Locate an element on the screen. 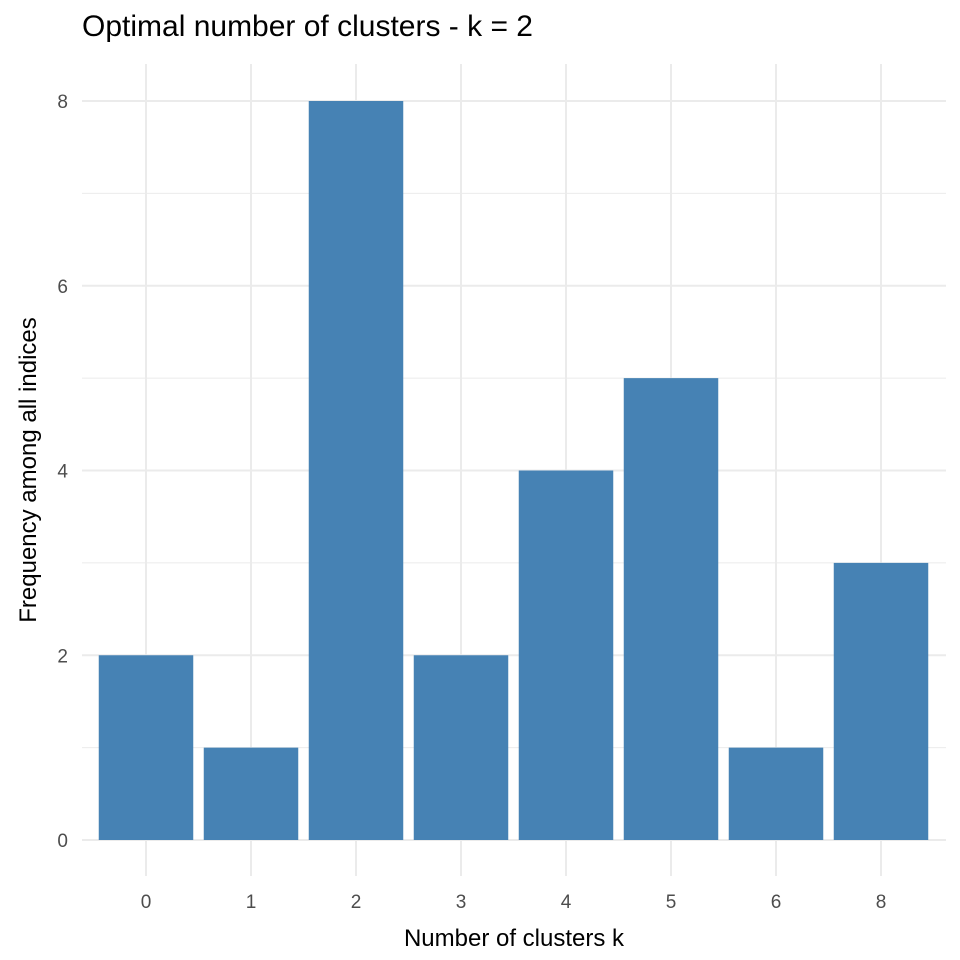 The width and height of the screenshot is (960, 960). chart-title: Optimal number of clusters - k = 2 is located at coordinates (307, 26).